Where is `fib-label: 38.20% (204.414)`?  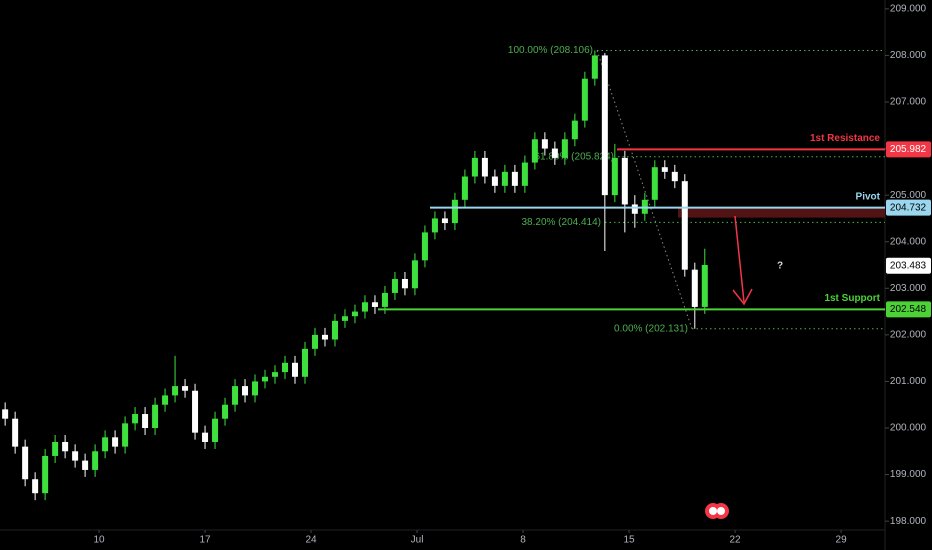
fib-label: 38.20% (204.414) is located at coordinates (561, 222).